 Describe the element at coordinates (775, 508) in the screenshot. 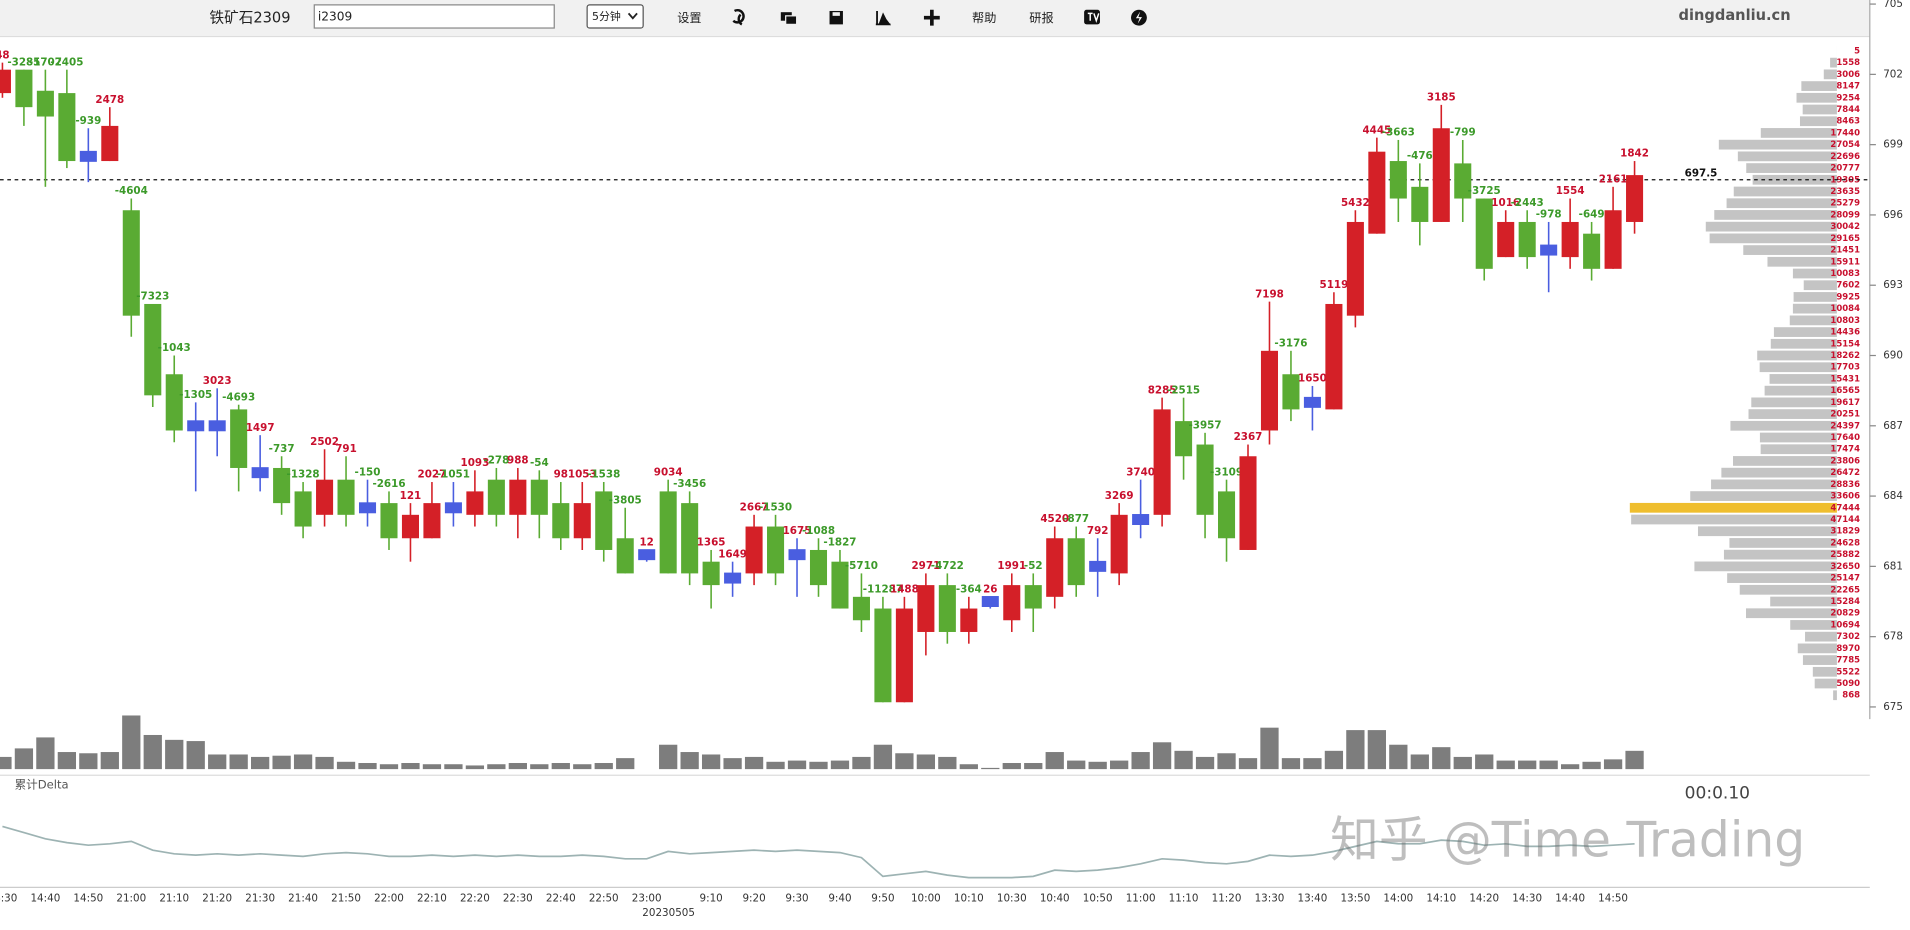

I see `delta-label: -1530` at that location.